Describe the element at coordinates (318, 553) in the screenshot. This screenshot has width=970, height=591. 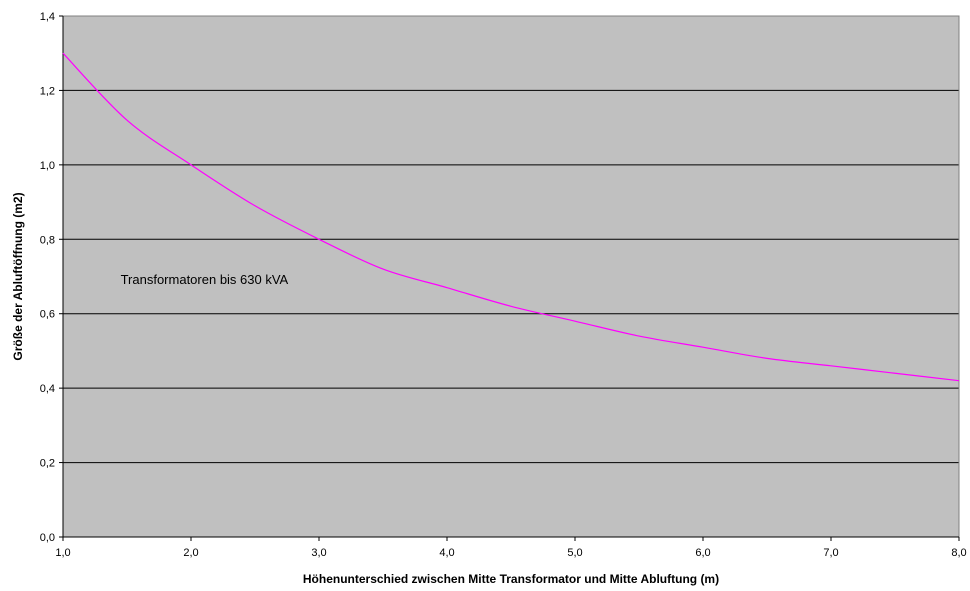
I see `x-tick-label: 3,0` at that location.